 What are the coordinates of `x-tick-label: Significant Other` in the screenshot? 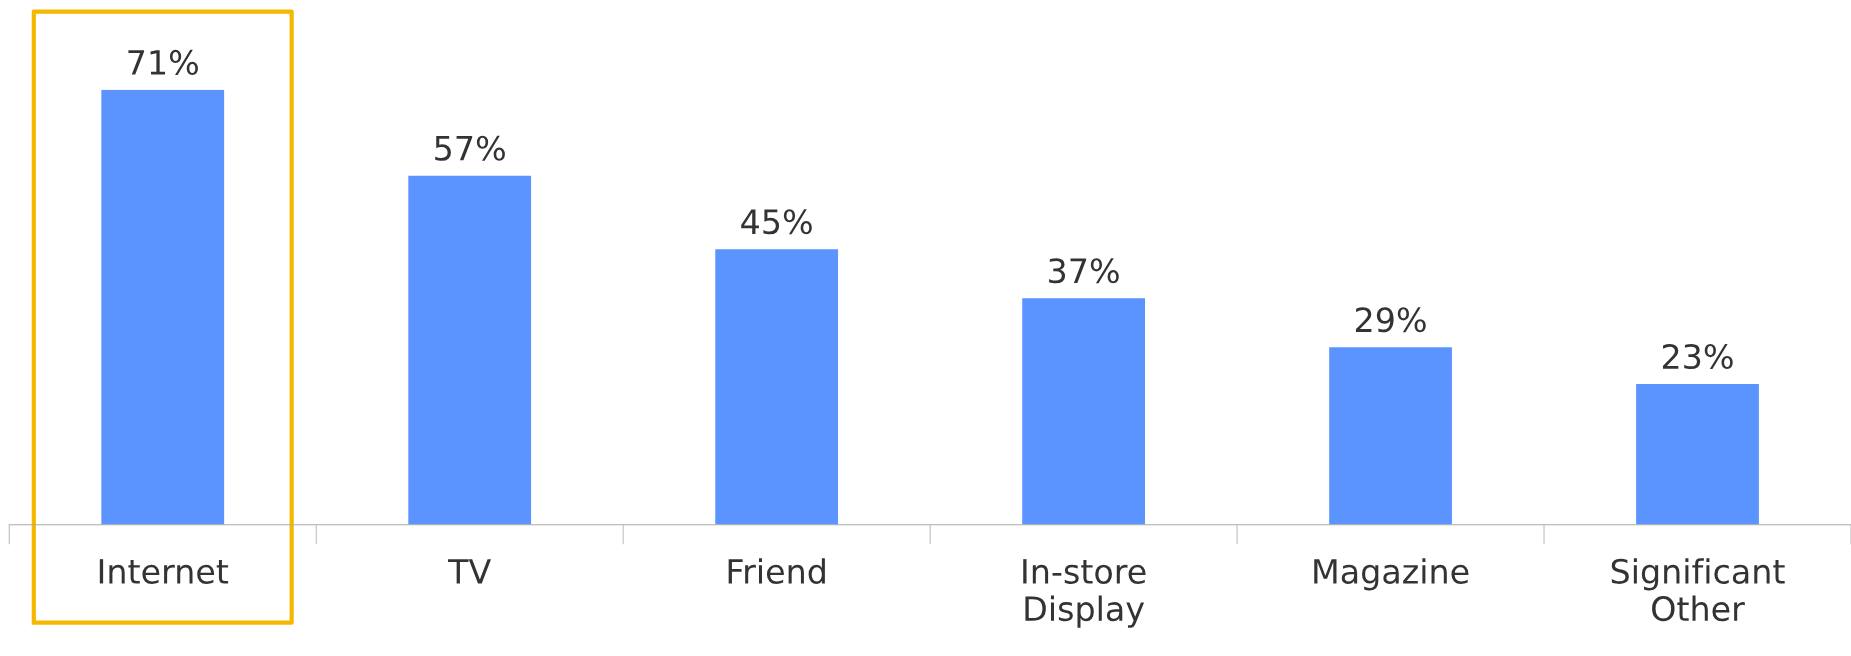 It's located at (1698, 590).